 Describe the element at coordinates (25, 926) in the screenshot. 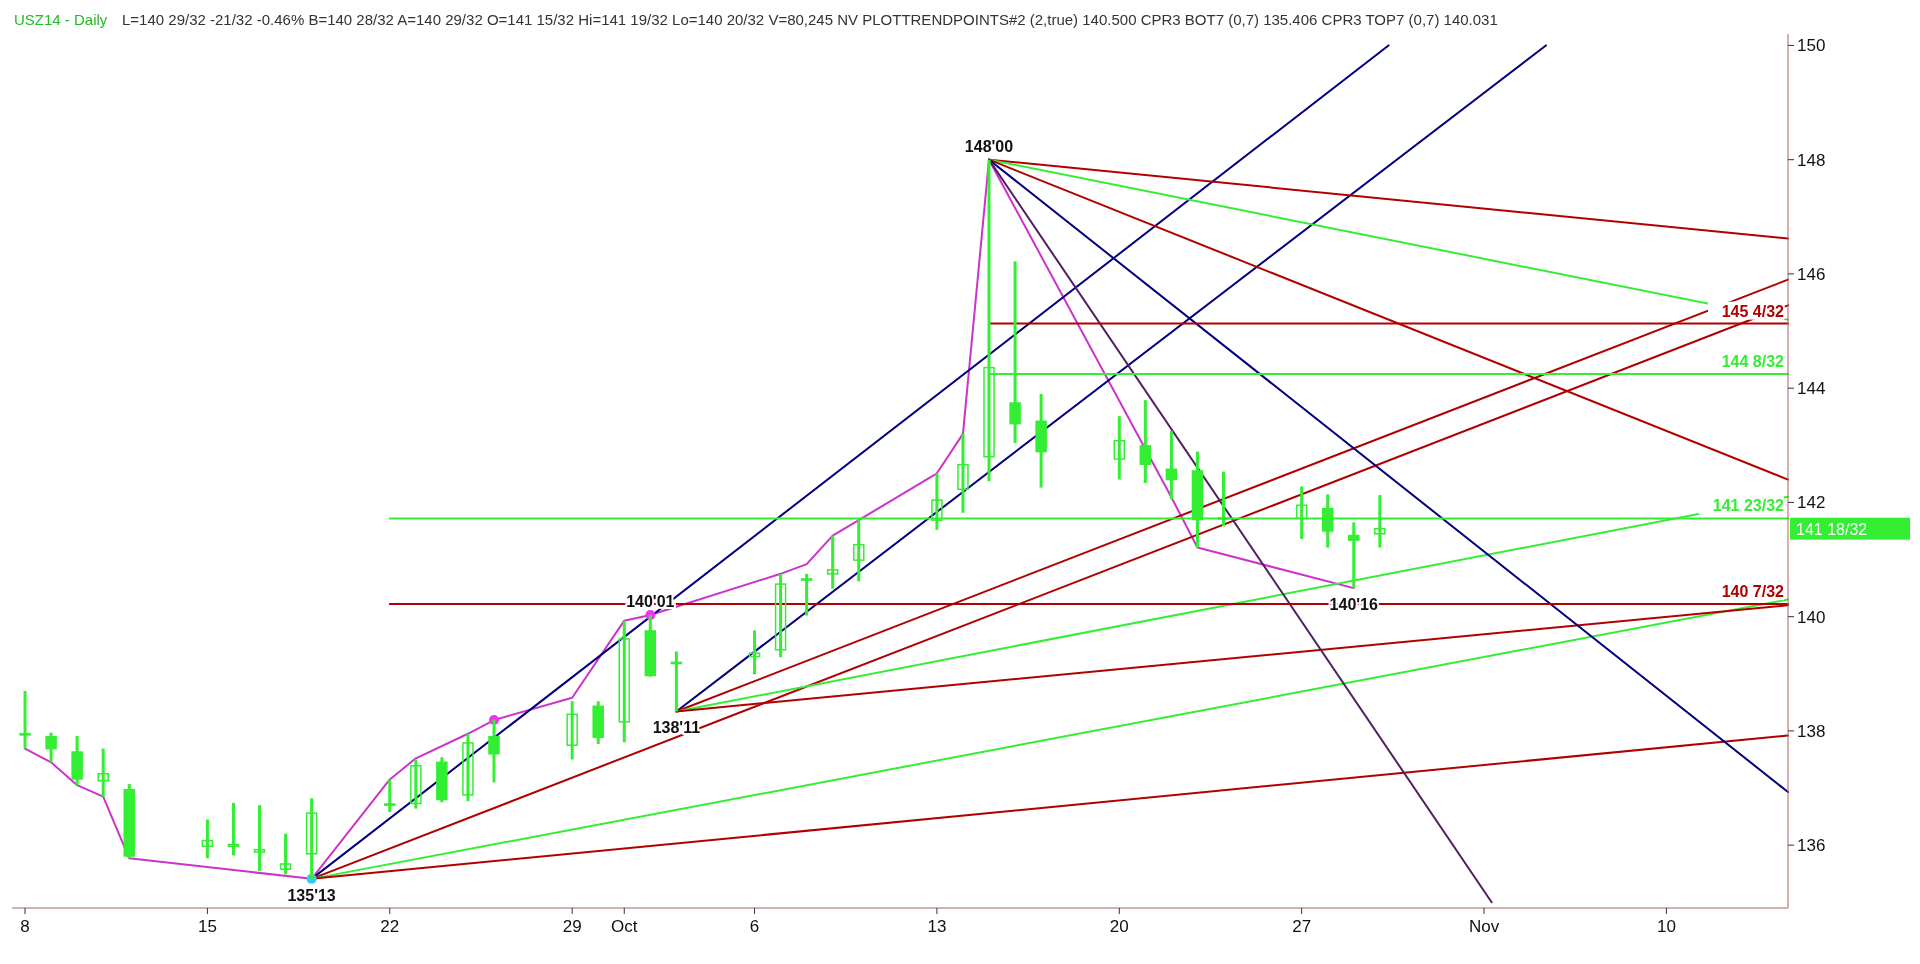

I see `x-tick-label: 8` at that location.